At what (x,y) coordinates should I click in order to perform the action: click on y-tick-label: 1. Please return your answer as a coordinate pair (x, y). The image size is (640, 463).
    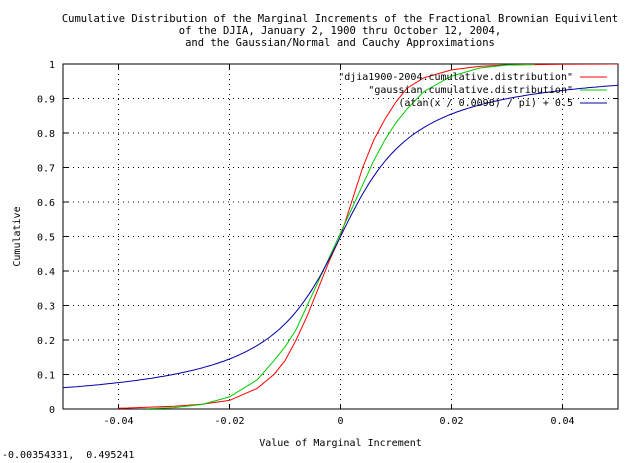
    Looking at the image, I should click on (52, 65).